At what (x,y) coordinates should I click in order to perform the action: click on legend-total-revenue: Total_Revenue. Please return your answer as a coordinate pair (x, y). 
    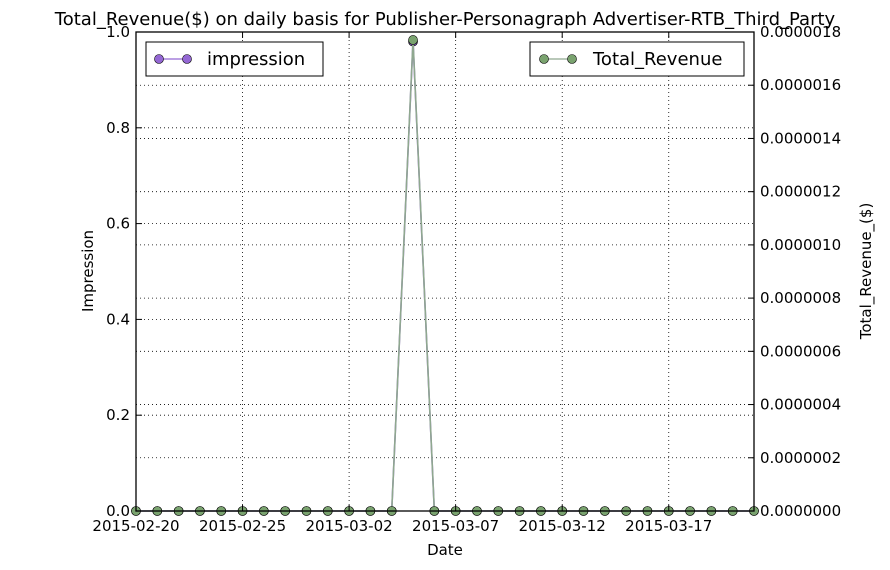
    Looking at the image, I should click on (637, 59).